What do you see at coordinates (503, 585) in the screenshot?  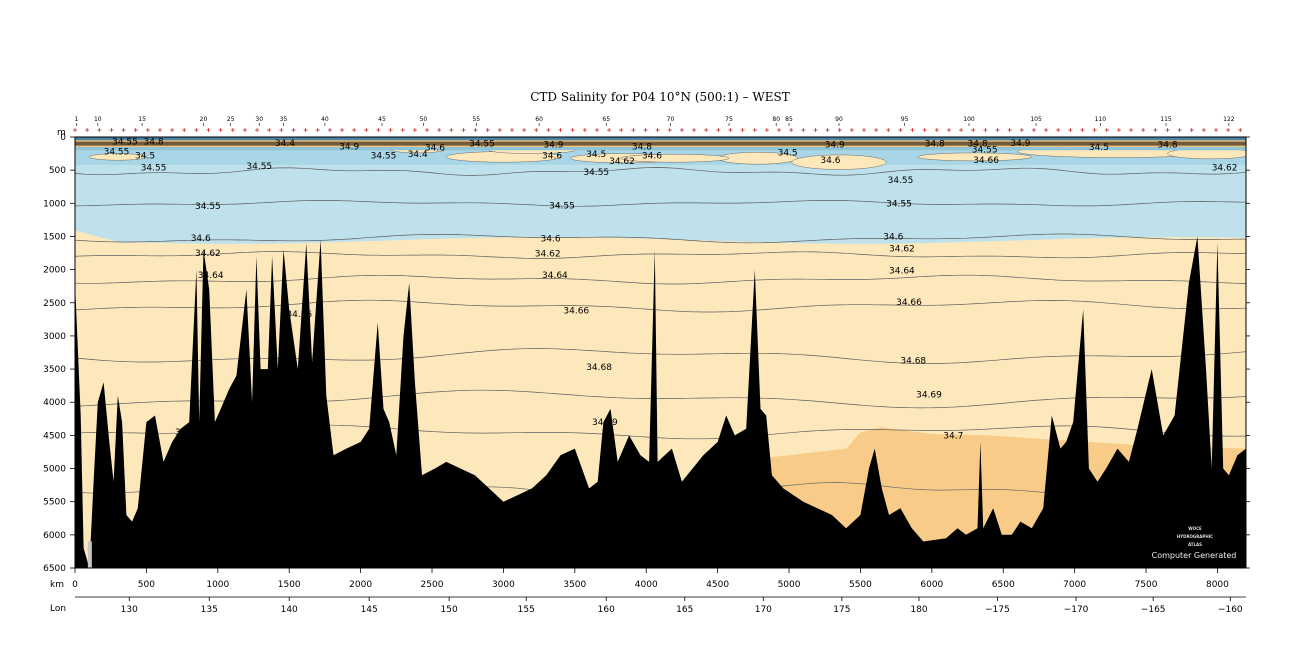 I see `km-tick-label: 3000` at bounding box center [503, 585].